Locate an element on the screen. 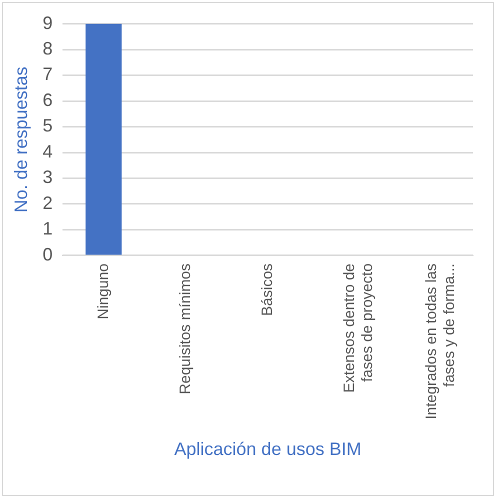  y-tick-label: 5 is located at coordinates (47, 126).